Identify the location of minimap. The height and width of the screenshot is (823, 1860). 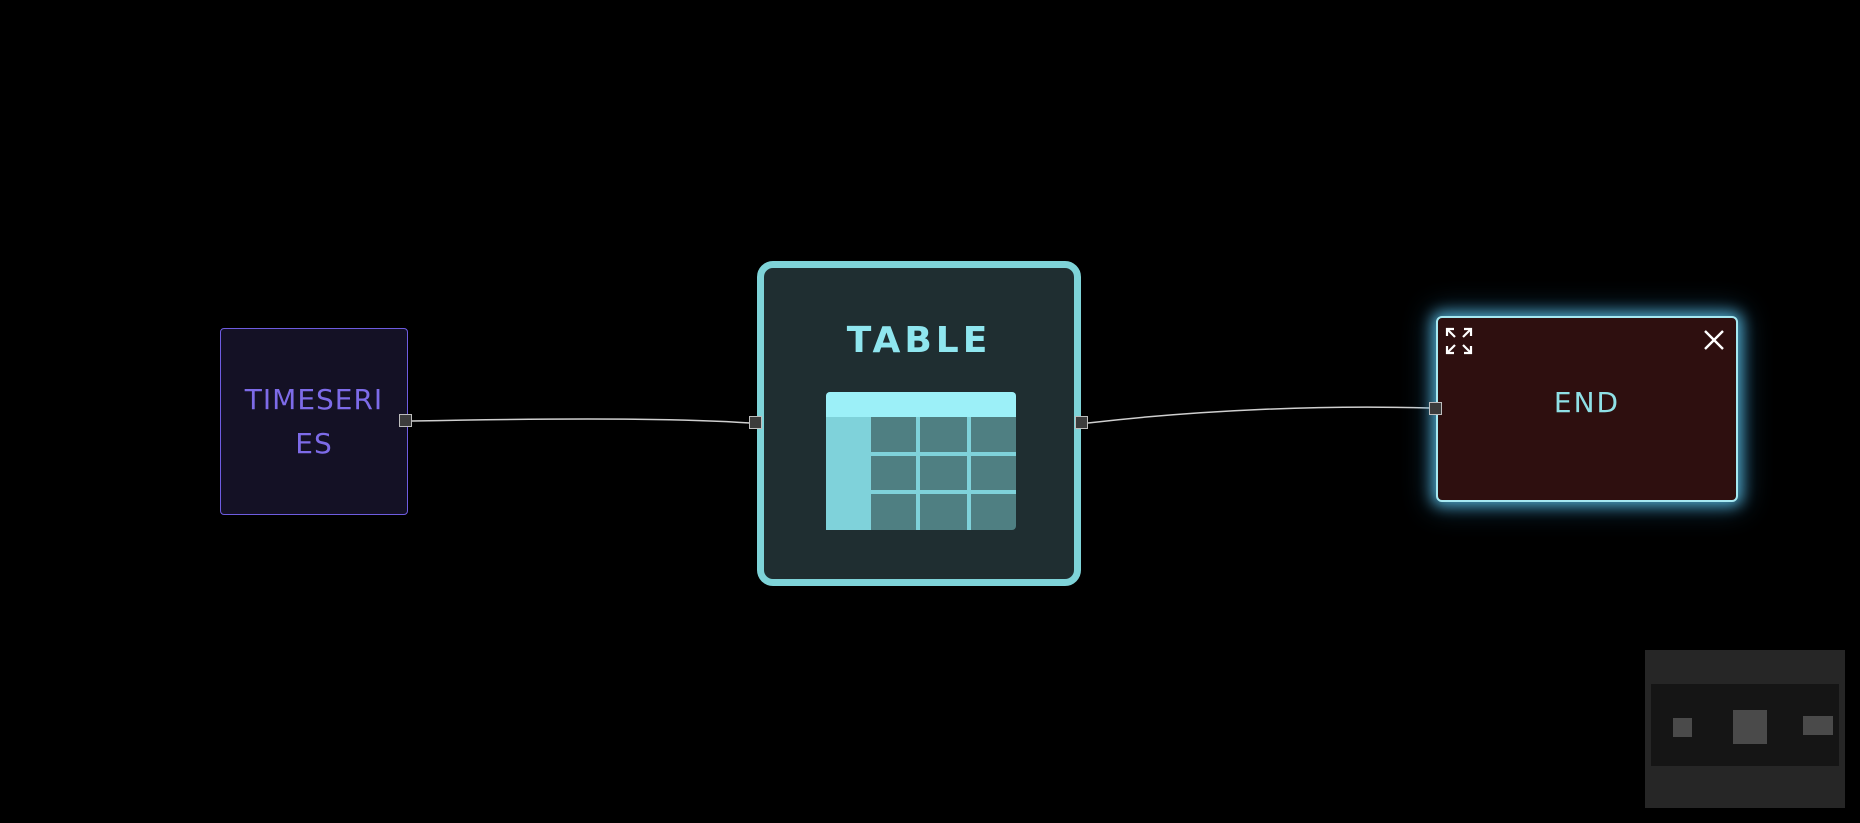
(1745, 729).